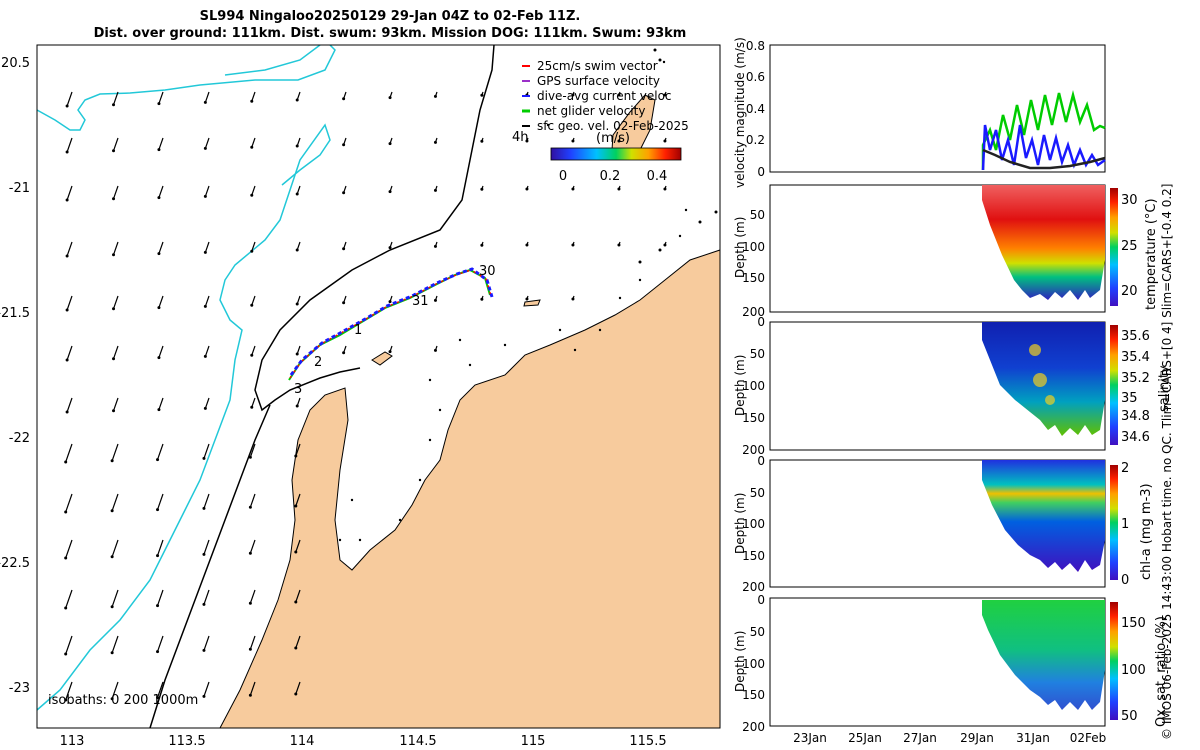  I want to click on chla-colorbar, so click(1114, 522).